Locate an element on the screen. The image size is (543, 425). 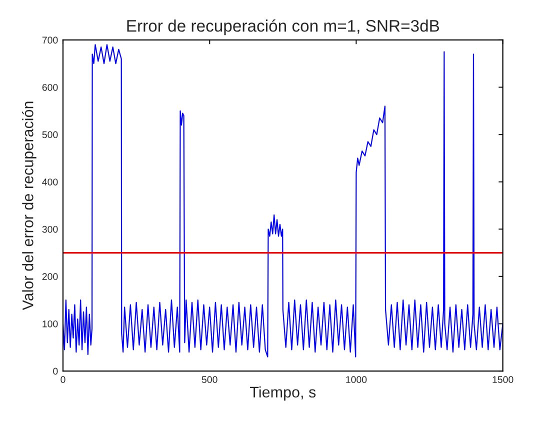
y-axis-title: Valor del error de recuperación is located at coordinates (29, 206).